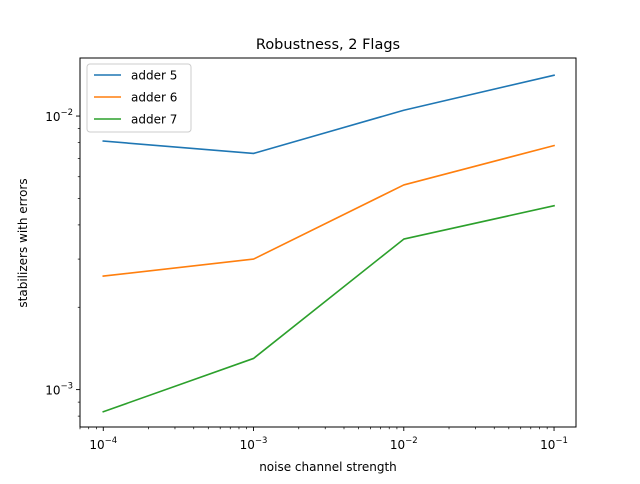 The width and height of the screenshot is (640, 484). I want to click on y-tick-label: 10⁻², so click(59, 116).